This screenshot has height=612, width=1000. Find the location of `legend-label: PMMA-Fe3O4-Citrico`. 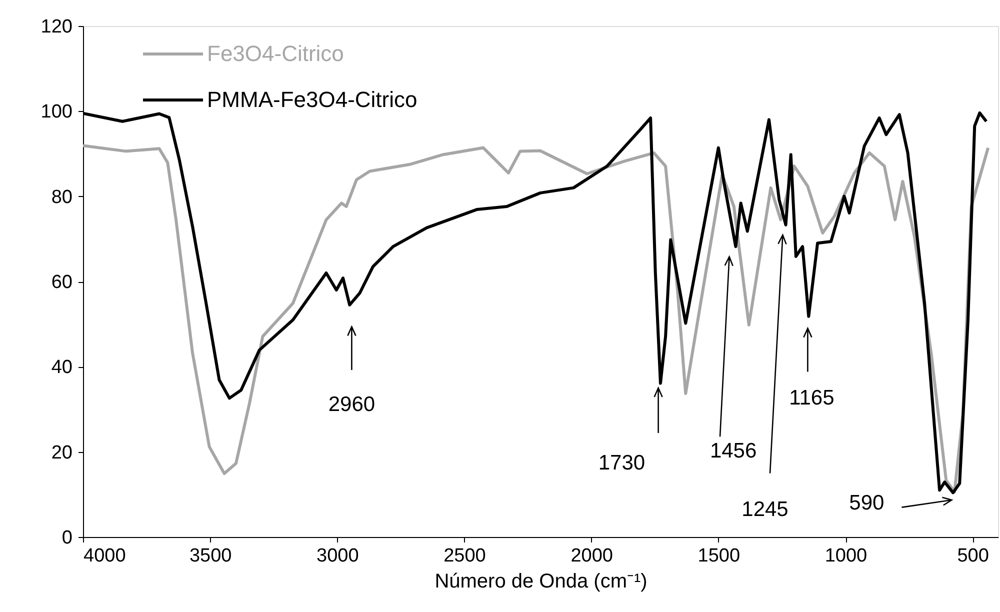

legend-label: PMMA-Fe3O4-Citrico is located at coordinates (312, 99).